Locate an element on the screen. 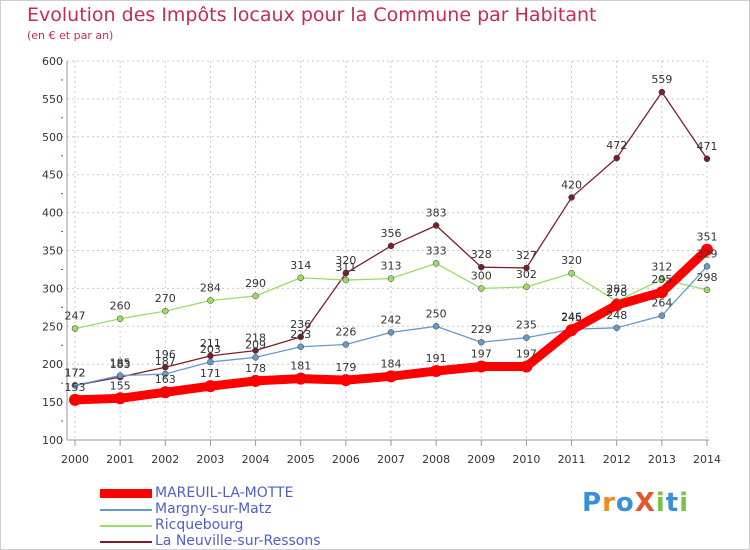 The width and height of the screenshot is (750, 550). y-tick-label: 600 is located at coordinates (52, 61).